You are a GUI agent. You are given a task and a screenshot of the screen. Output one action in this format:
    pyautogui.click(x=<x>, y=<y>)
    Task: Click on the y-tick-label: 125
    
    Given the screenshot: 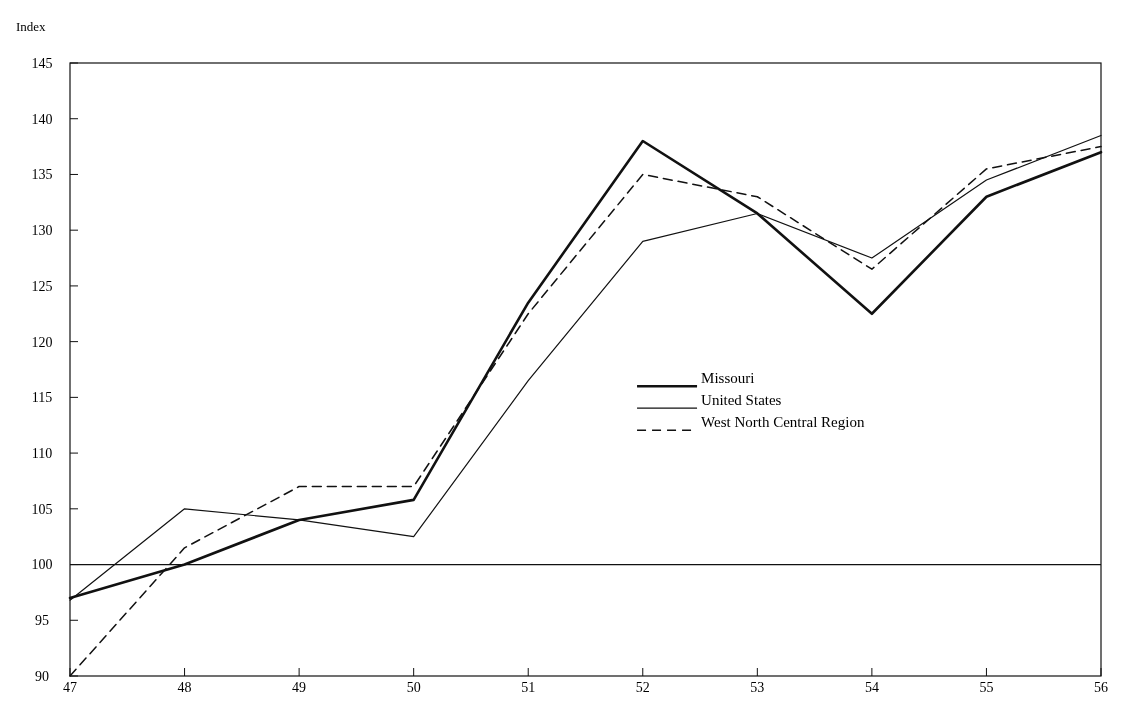 What is the action you would take?
    pyautogui.click(x=42, y=286)
    